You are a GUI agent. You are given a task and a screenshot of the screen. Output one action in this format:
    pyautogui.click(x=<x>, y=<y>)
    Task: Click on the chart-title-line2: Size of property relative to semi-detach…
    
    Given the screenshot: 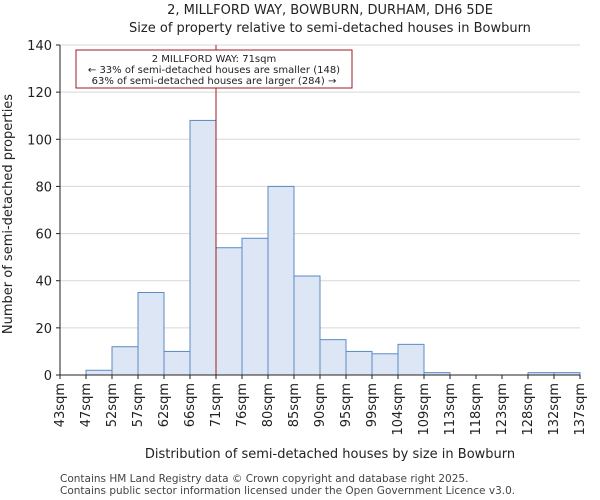 What is the action you would take?
    pyautogui.click(x=330, y=28)
    